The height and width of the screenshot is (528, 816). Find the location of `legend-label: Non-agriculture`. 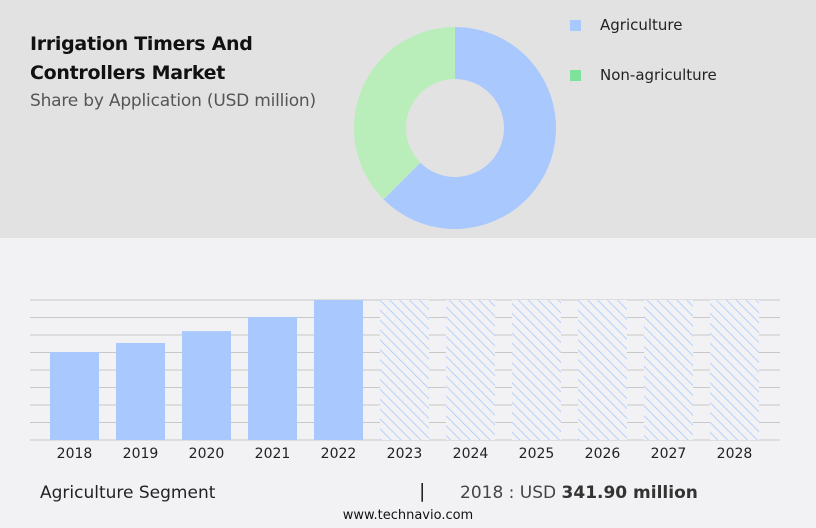

legend-label: Non-agriculture is located at coordinates (658, 75).